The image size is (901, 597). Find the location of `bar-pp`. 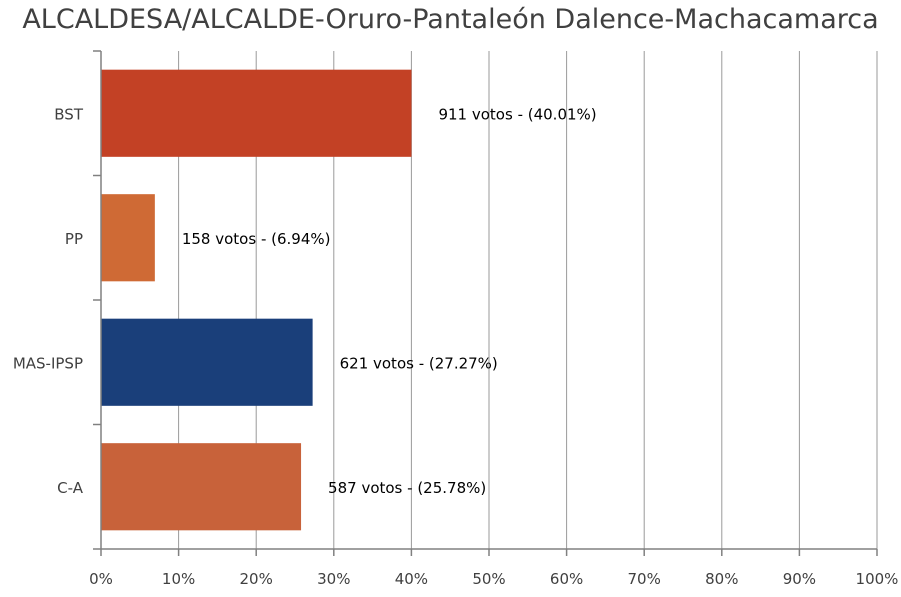

bar-pp is located at coordinates (128, 238).